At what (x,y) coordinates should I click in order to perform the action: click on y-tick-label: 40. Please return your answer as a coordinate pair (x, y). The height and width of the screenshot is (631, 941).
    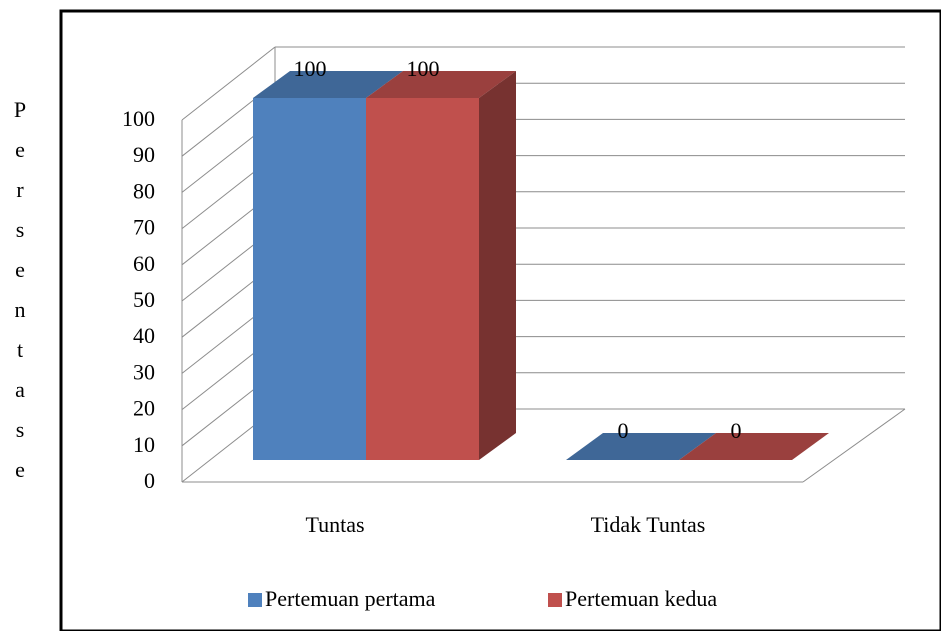
    Looking at the image, I should click on (144, 335).